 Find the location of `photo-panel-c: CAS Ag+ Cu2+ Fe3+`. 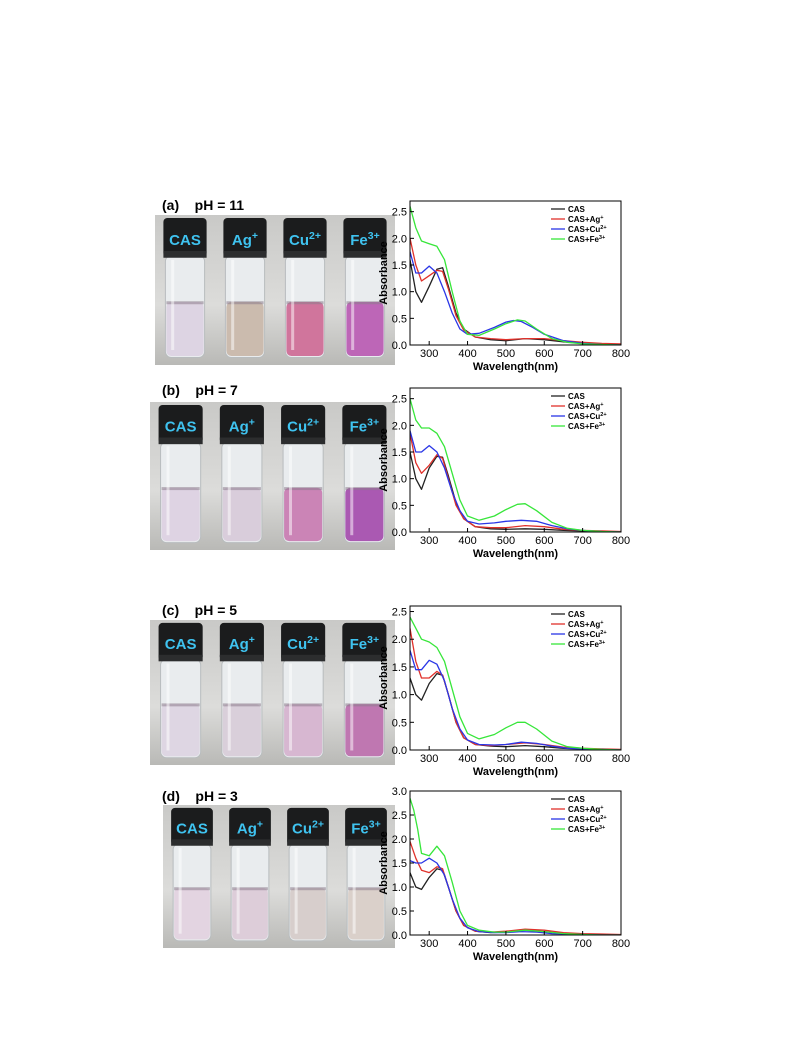

photo-panel-c: CAS Ag+ Cu2+ Fe3+ is located at coordinates (272, 692).